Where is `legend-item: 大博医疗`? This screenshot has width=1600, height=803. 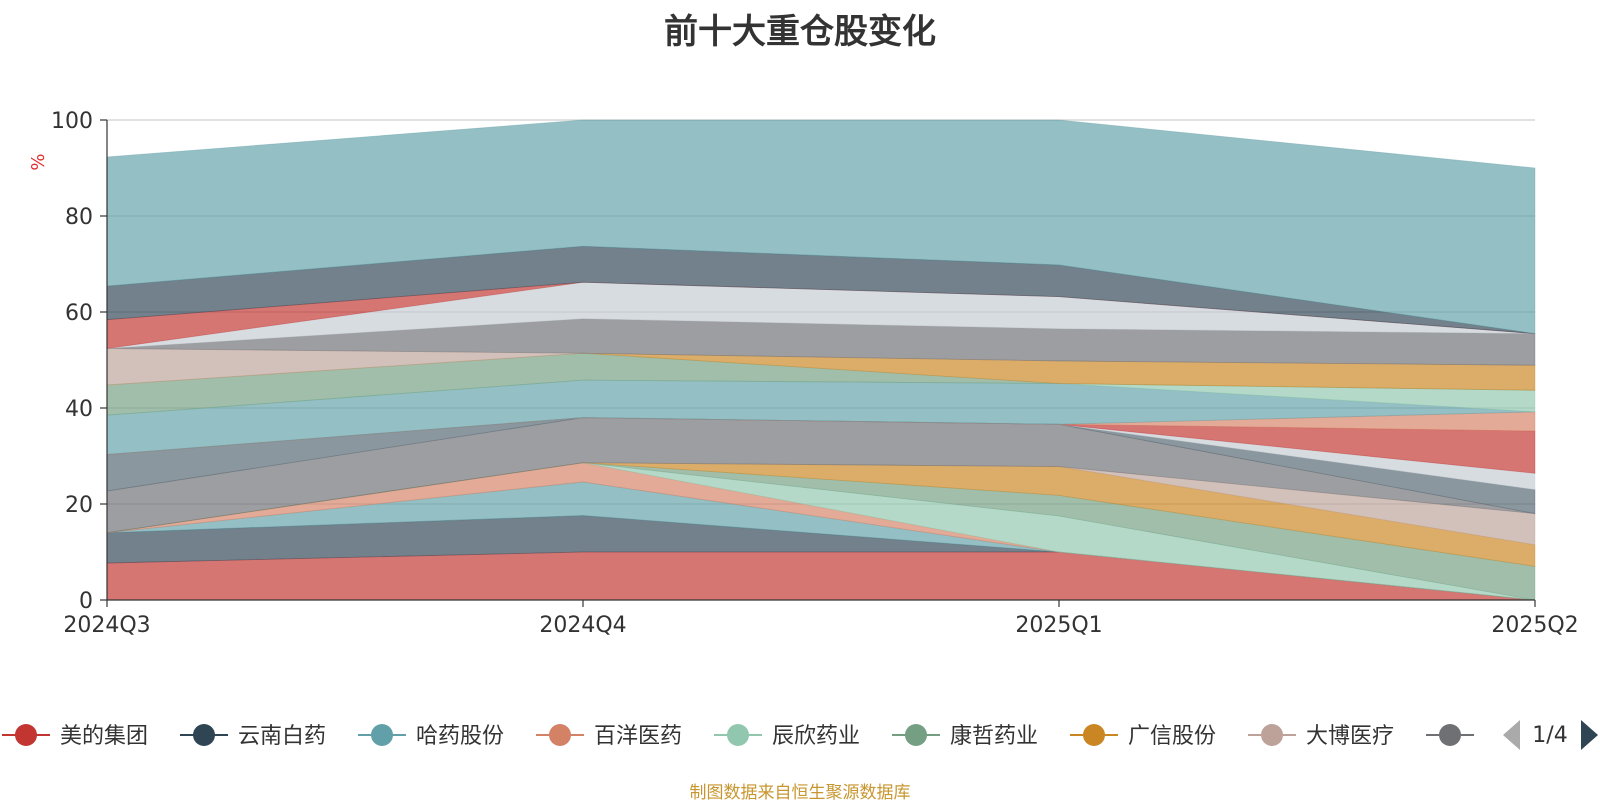
legend-item: 大博医疗 is located at coordinates (1321, 736).